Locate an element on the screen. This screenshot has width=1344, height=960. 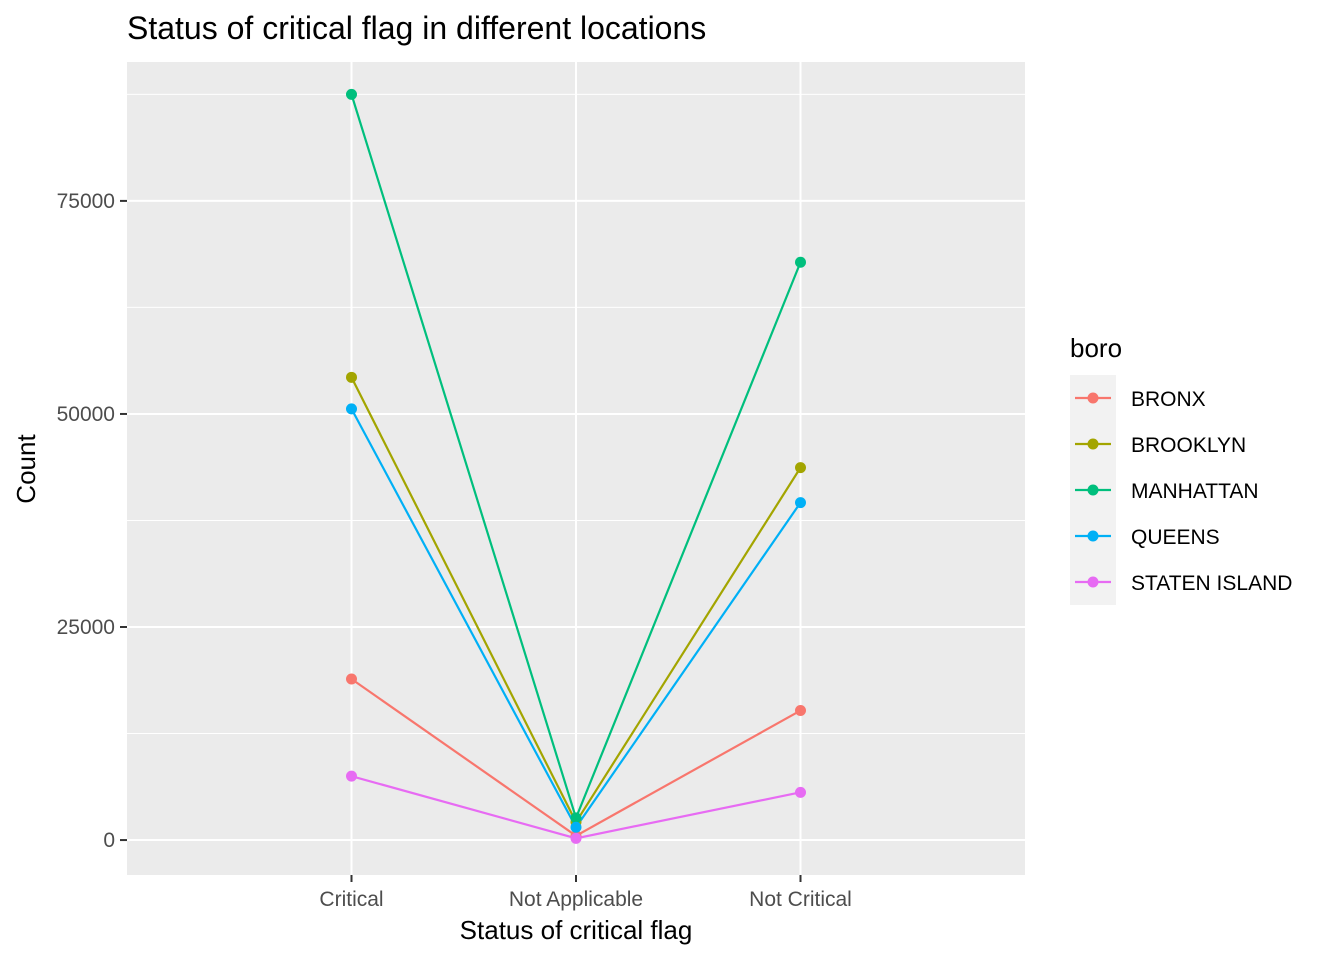
y-tick-label: 75000 is located at coordinates (86, 201).